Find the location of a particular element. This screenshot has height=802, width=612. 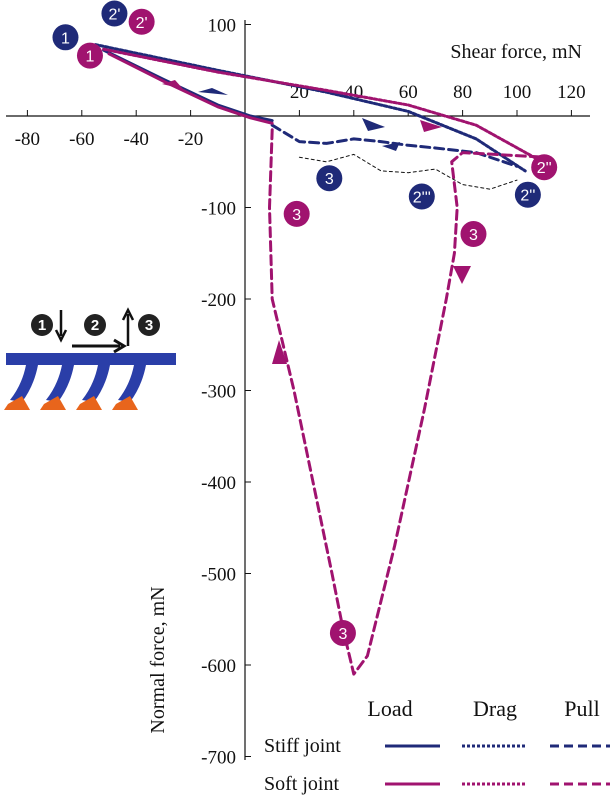

inset-step-1-marker is located at coordinates (42, 325).